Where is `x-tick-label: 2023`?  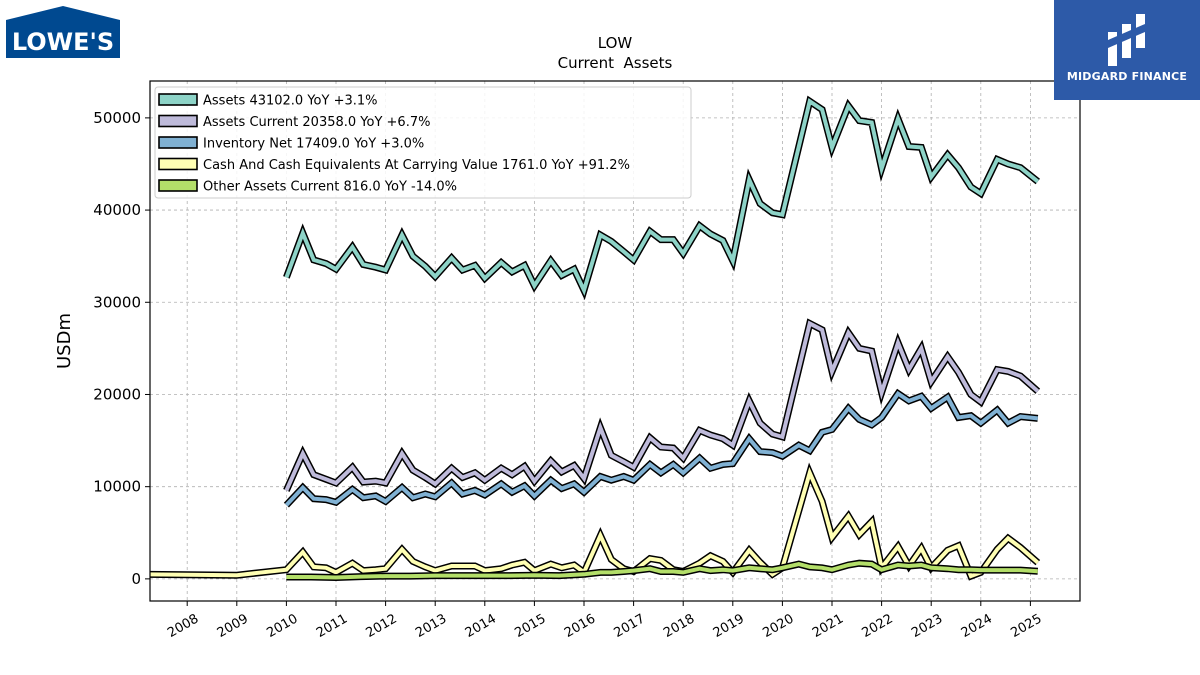 x-tick-label: 2023 is located at coordinates (927, 626).